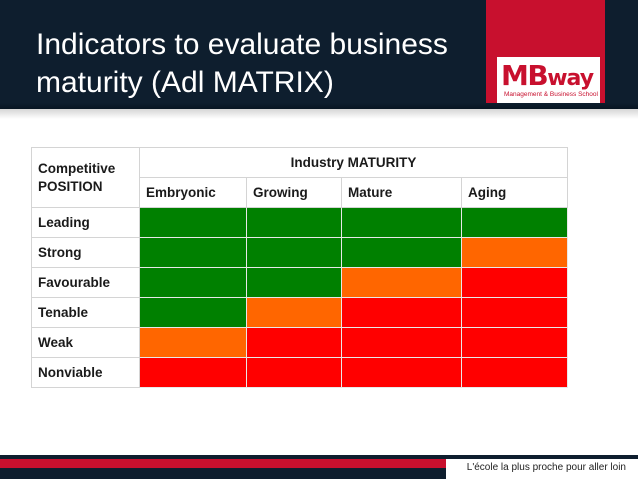 The width and height of the screenshot is (638, 479). What do you see at coordinates (525, 75) in the screenshot?
I see `logo-word-main: MB` at bounding box center [525, 75].